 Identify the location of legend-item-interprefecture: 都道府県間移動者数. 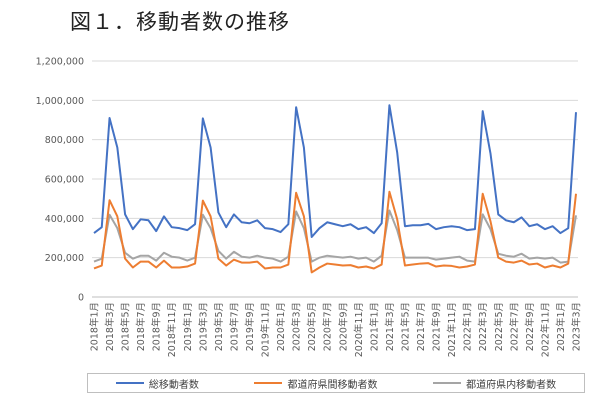
(315, 383).